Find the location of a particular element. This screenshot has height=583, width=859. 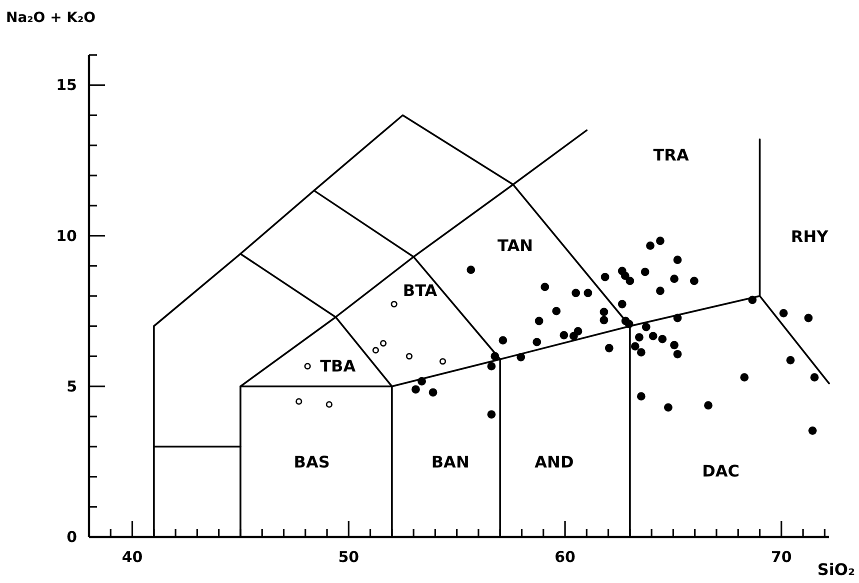

annotation: RHY is located at coordinates (809, 236).